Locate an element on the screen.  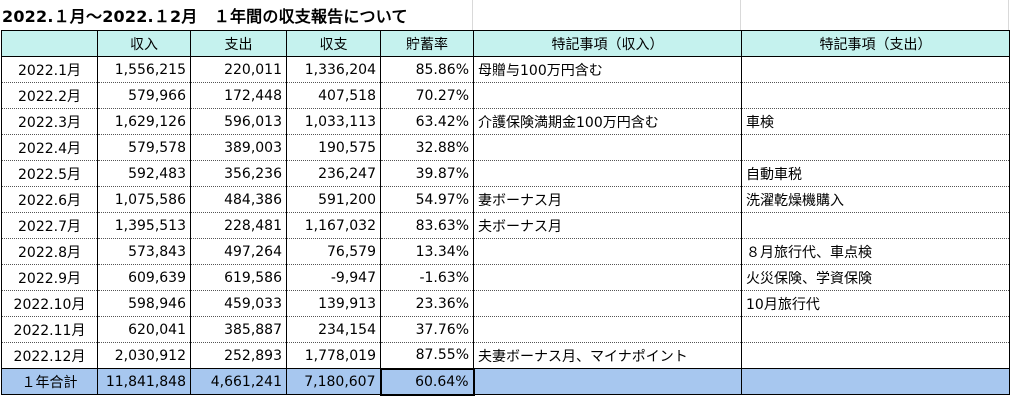
total-month-cell: １年合計 is located at coordinates (49, 381).